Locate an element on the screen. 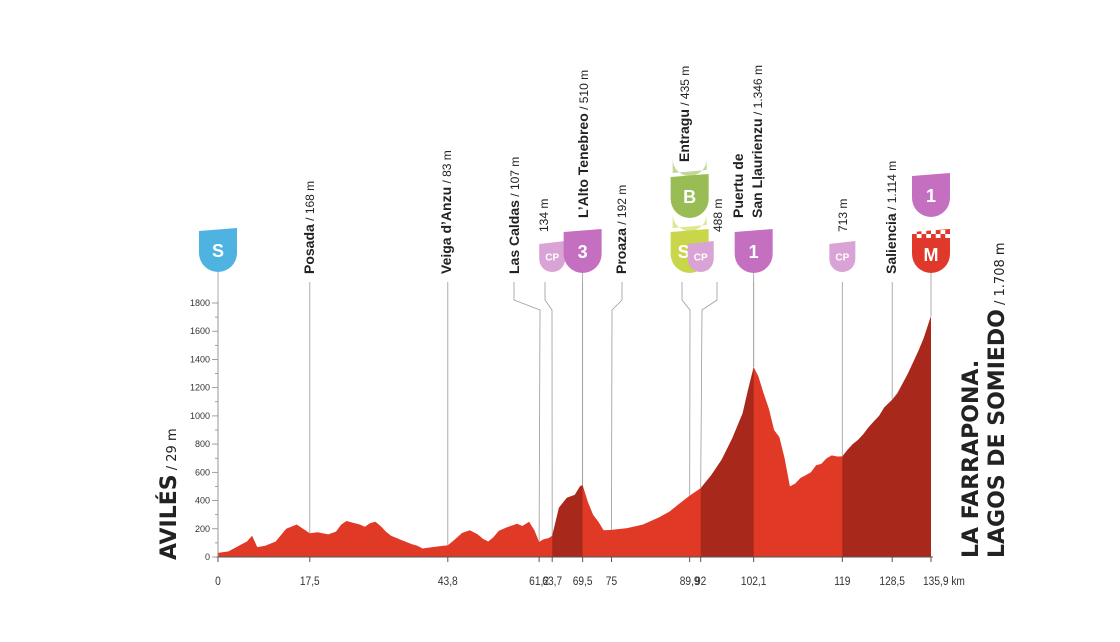 The image size is (1120, 642). badge-cat: 3 is located at coordinates (582, 251).